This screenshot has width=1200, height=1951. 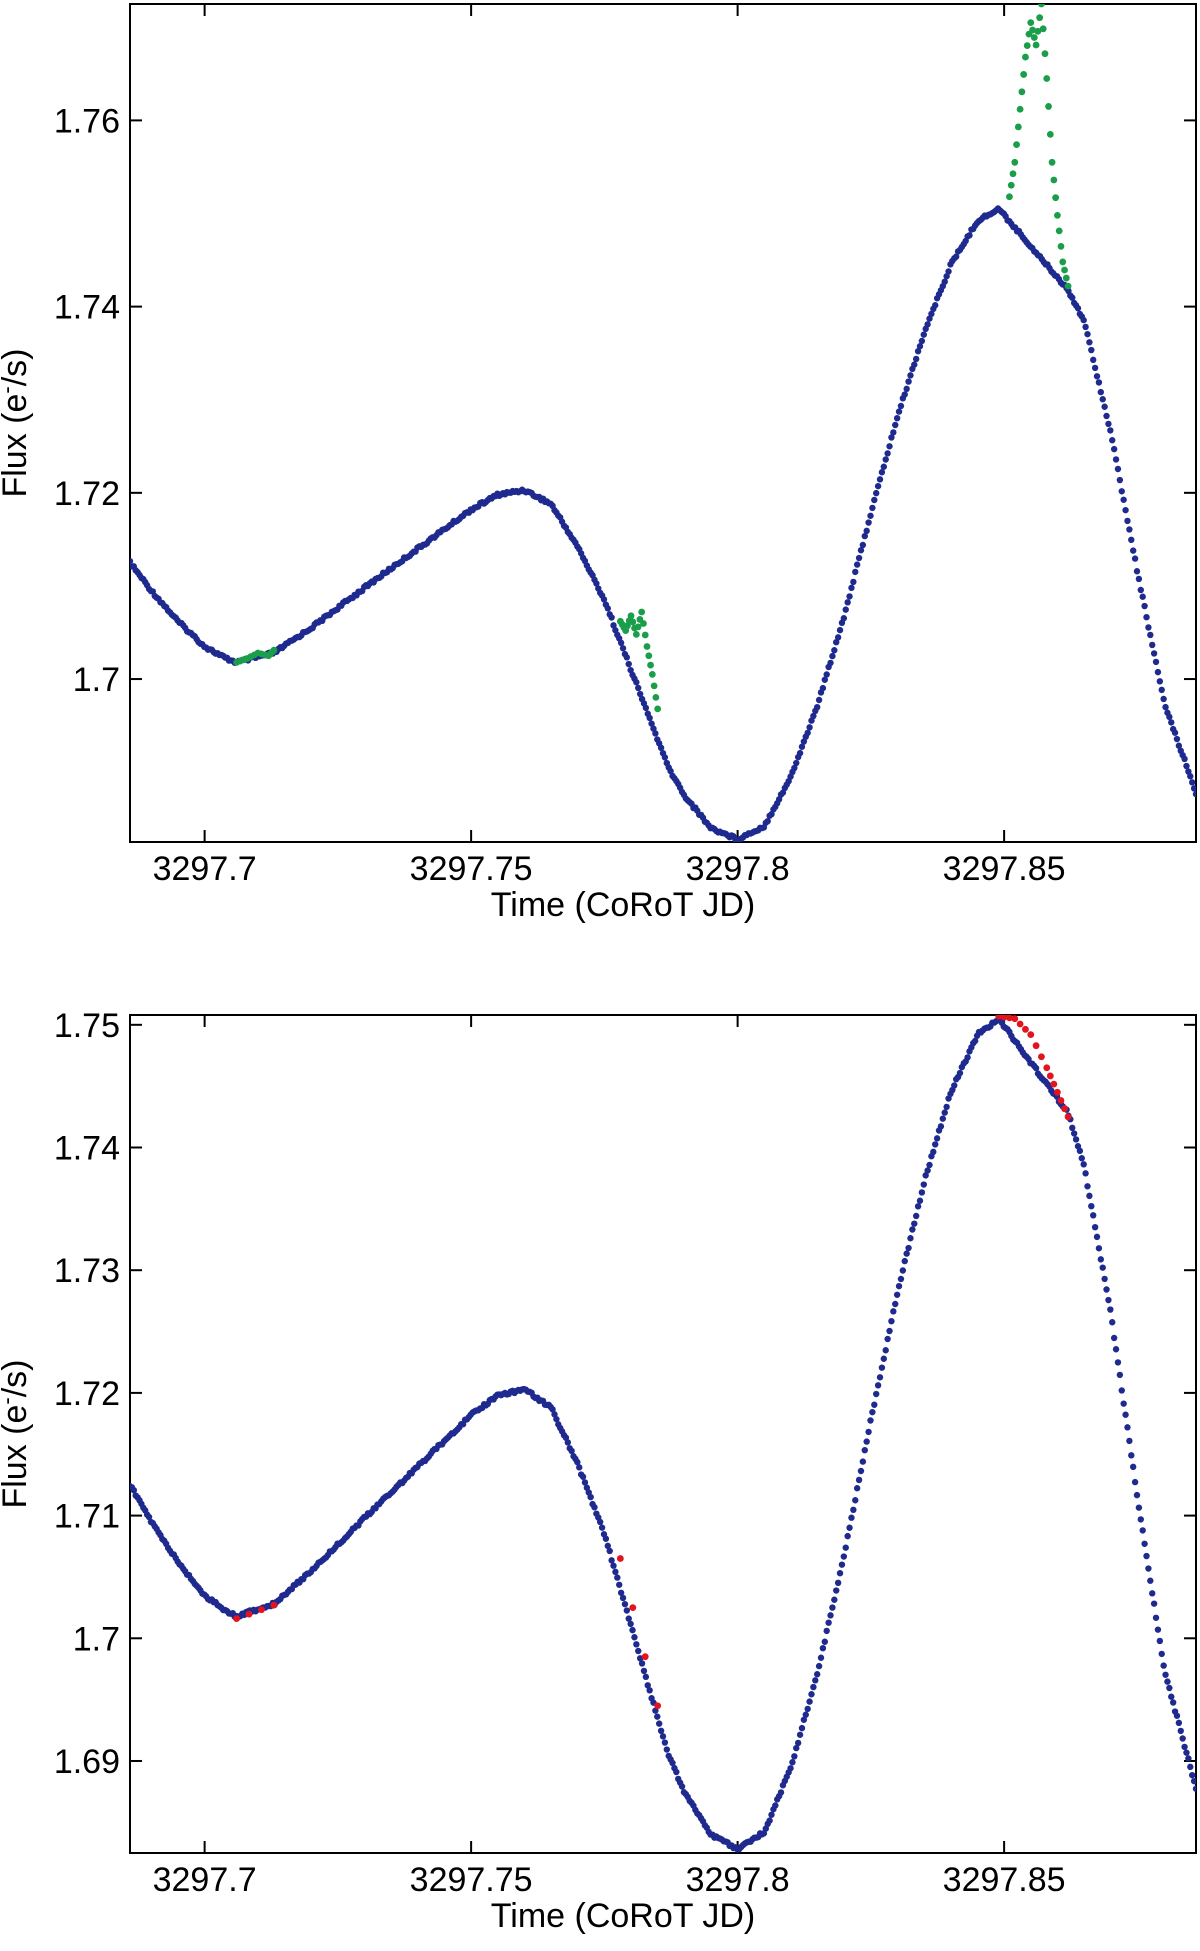 I want to click on y-tick-label: 1.75, so click(x=87, y=1026).